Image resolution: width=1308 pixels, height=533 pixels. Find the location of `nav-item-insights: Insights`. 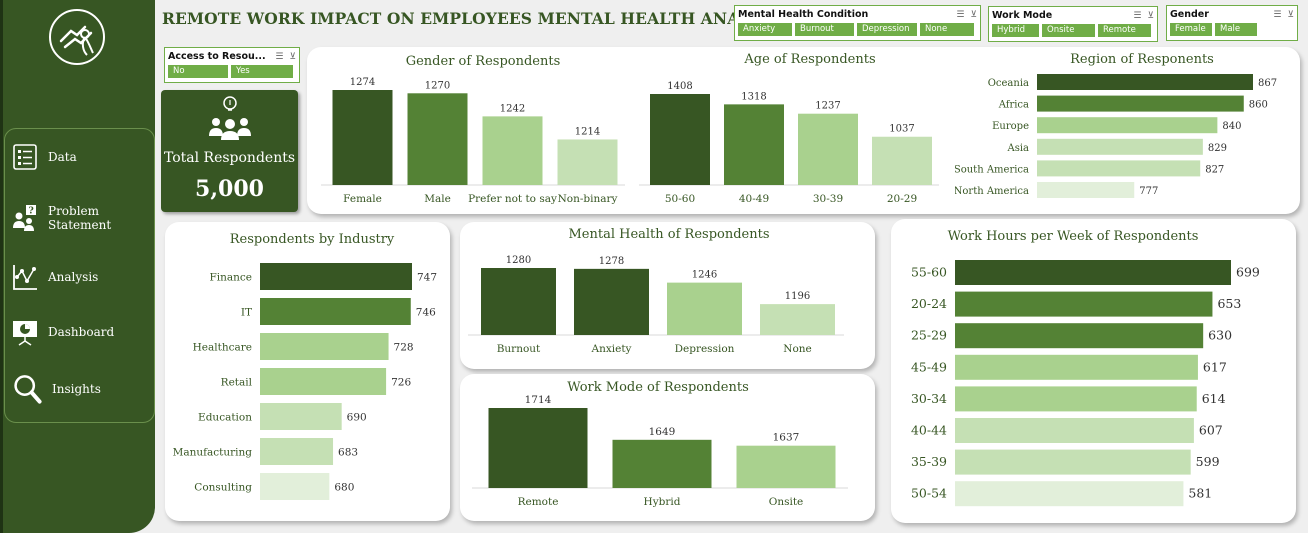

nav-item-insights: Insights is located at coordinates (56, 389).